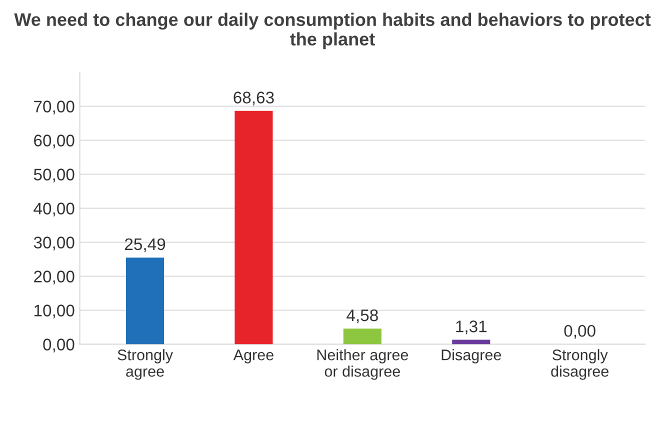 The width and height of the screenshot is (665, 425). Describe the element at coordinates (54, 243) in the screenshot. I see `y-tick-label: 30,00` at that location.